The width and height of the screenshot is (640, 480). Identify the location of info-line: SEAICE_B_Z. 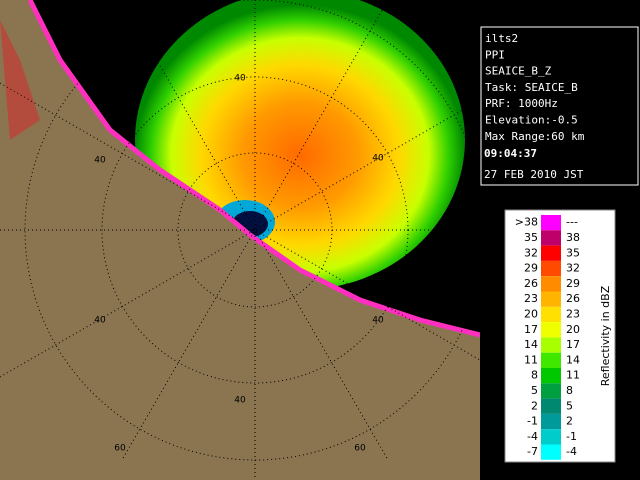
(518, 71).